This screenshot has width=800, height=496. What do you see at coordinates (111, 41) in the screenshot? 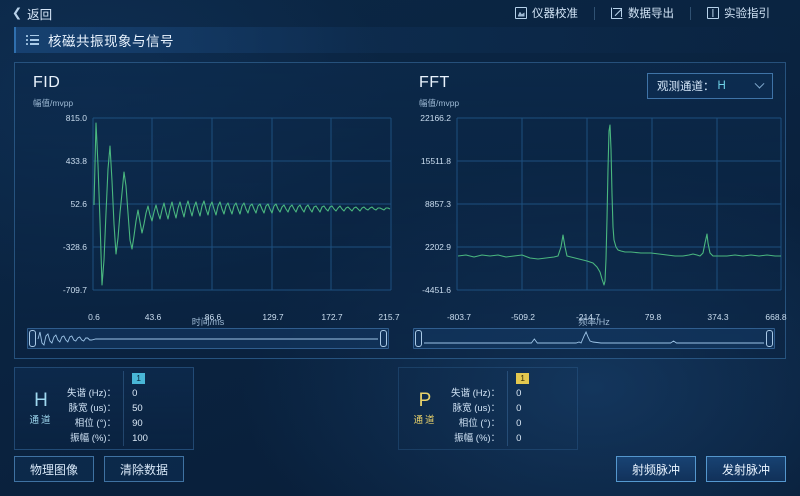
I see `page-title: 核磁共振现象与信号` at bounding box center [111, 41].